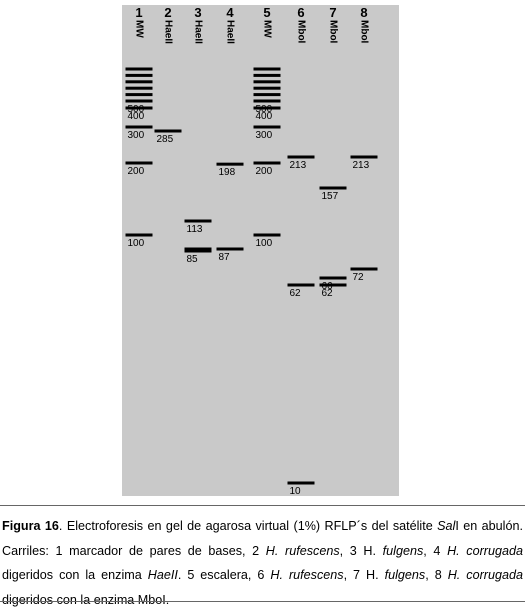  I want to click on figure-label: Figura 16, so click(30, 526).